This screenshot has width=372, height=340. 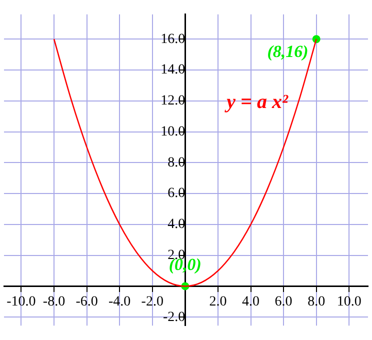 I want to click on y-tick-label: 14.0, so click(x=173, y=70).